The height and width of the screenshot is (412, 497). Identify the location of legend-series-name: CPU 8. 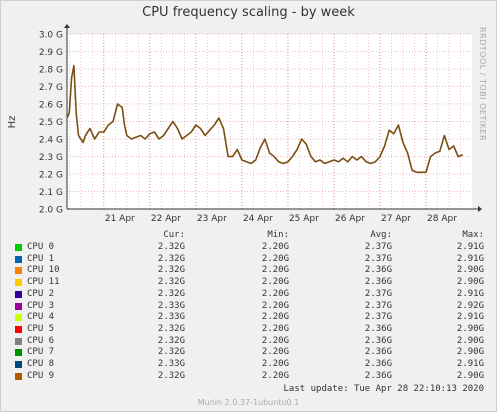
(41, 364).